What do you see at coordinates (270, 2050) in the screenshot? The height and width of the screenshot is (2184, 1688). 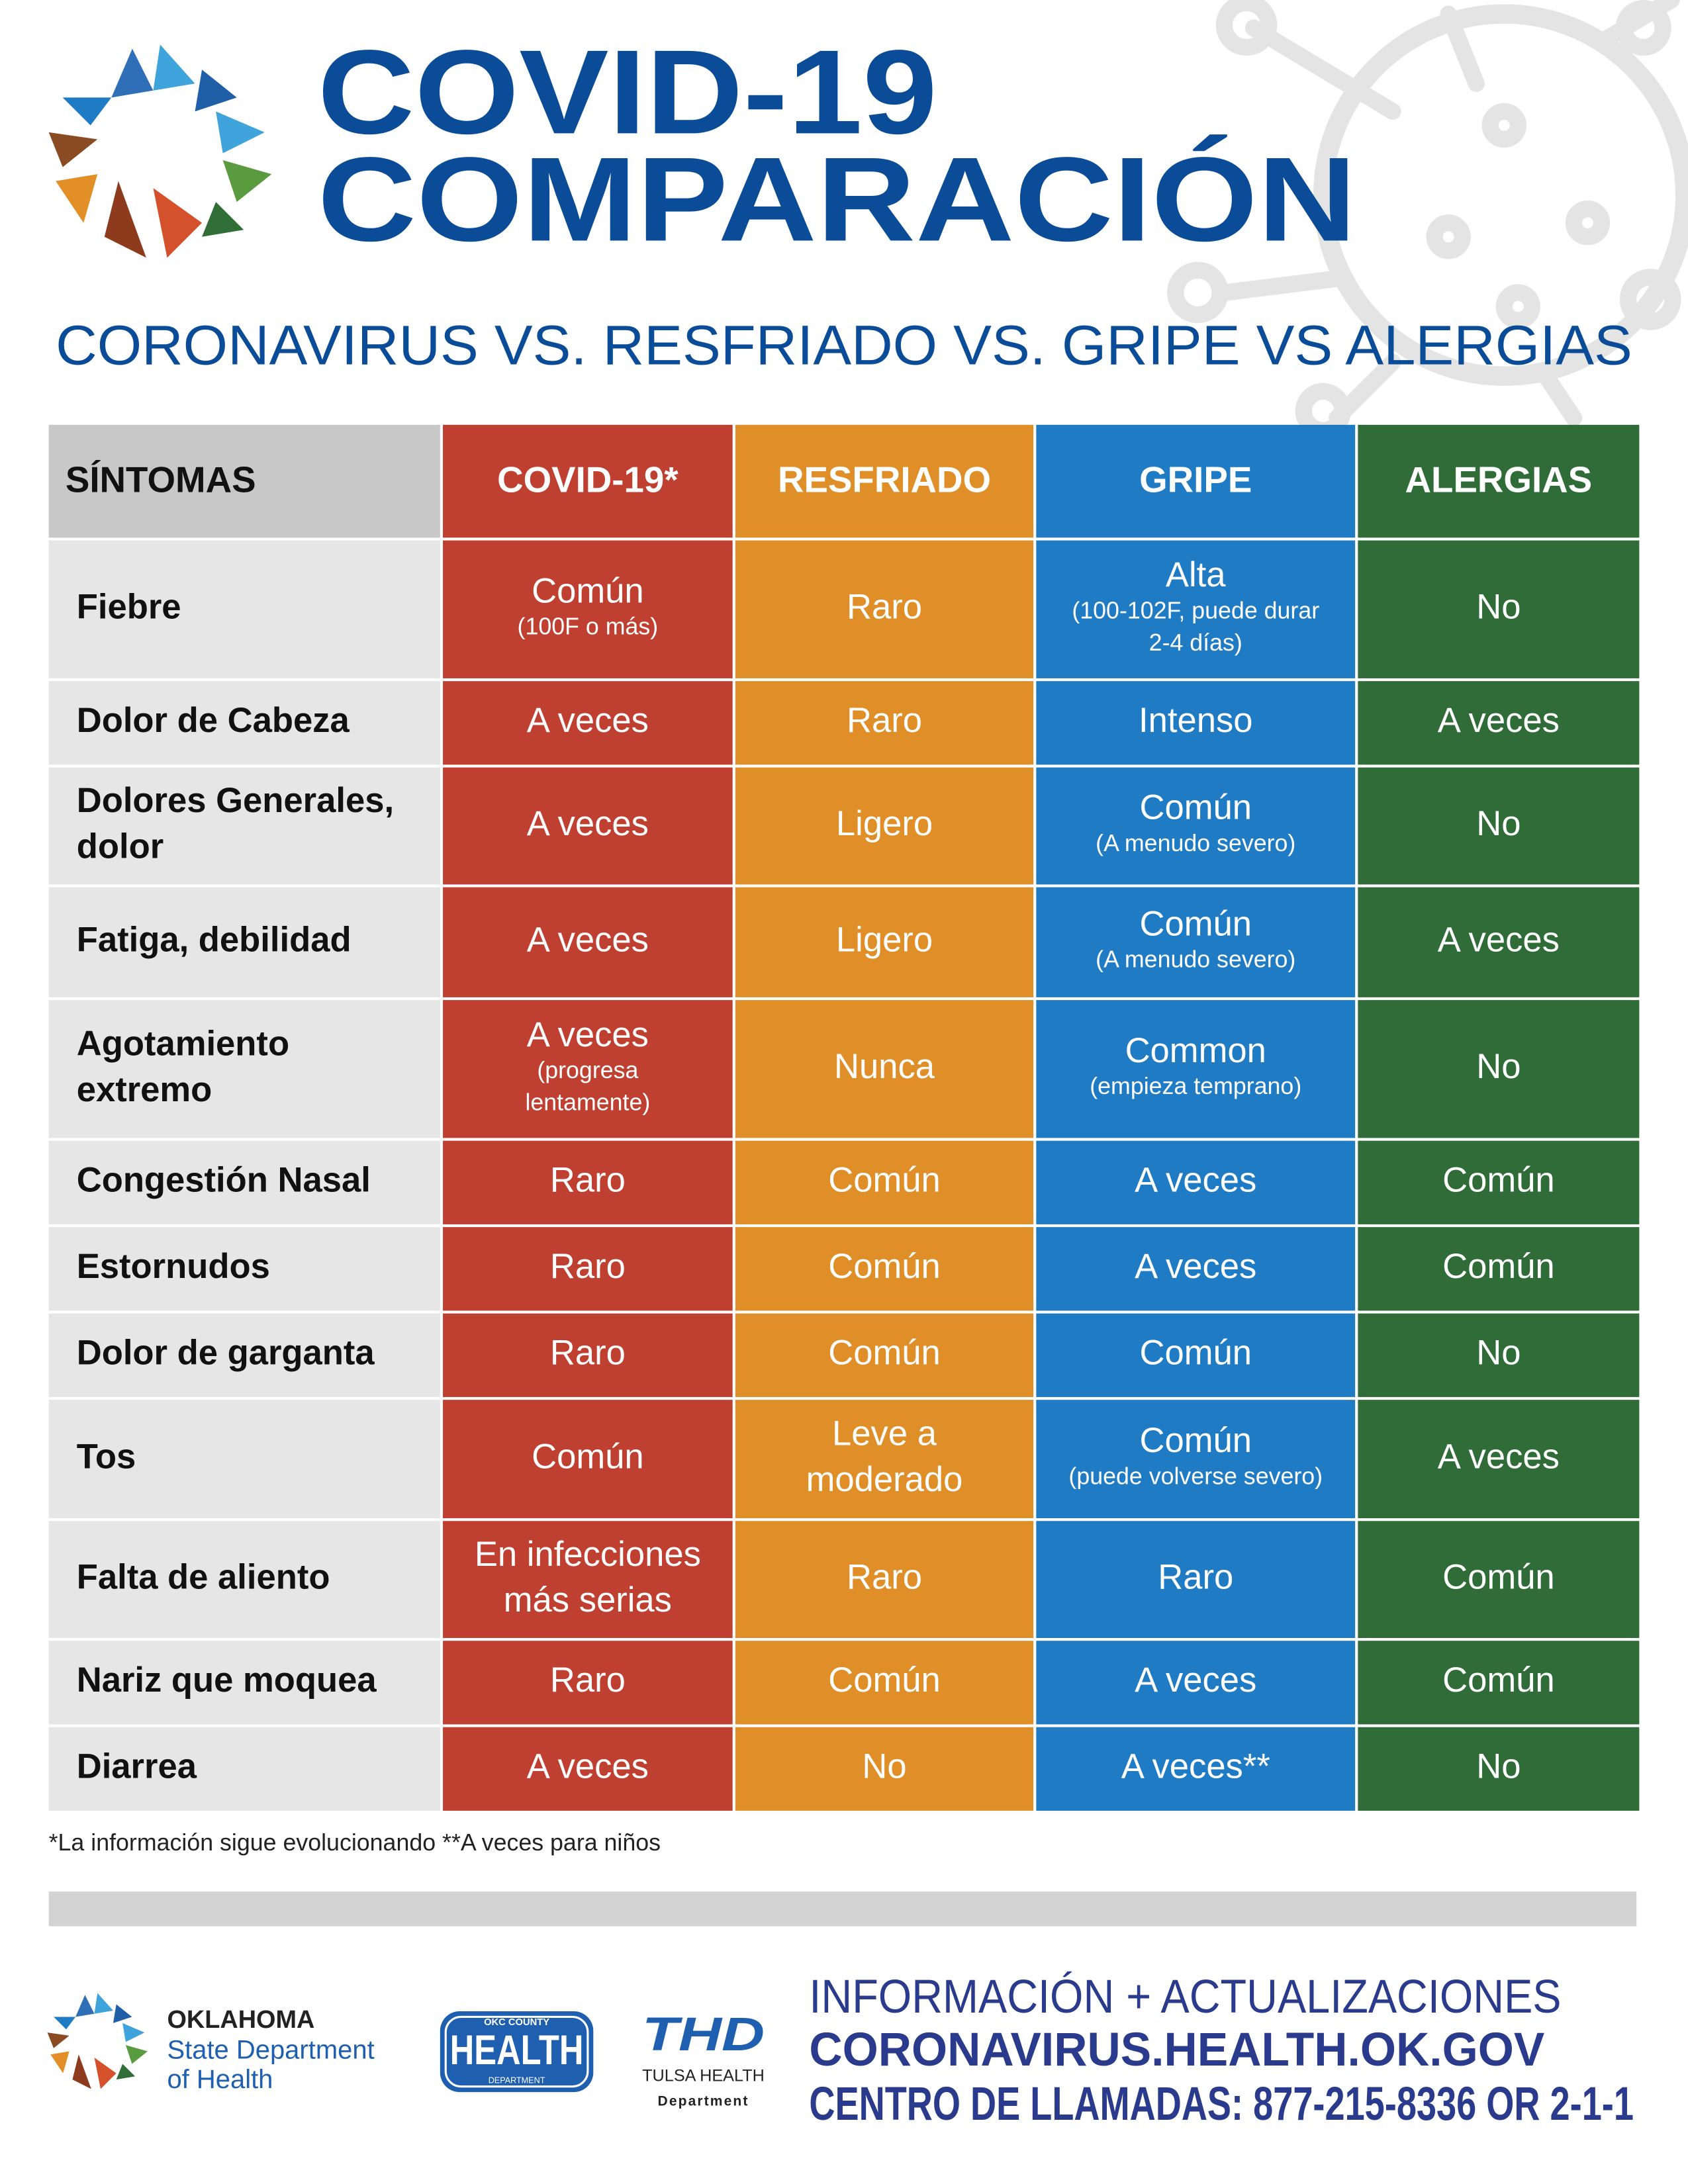 I see `osdh-name: State Department` at bounding box center [270, 2050].